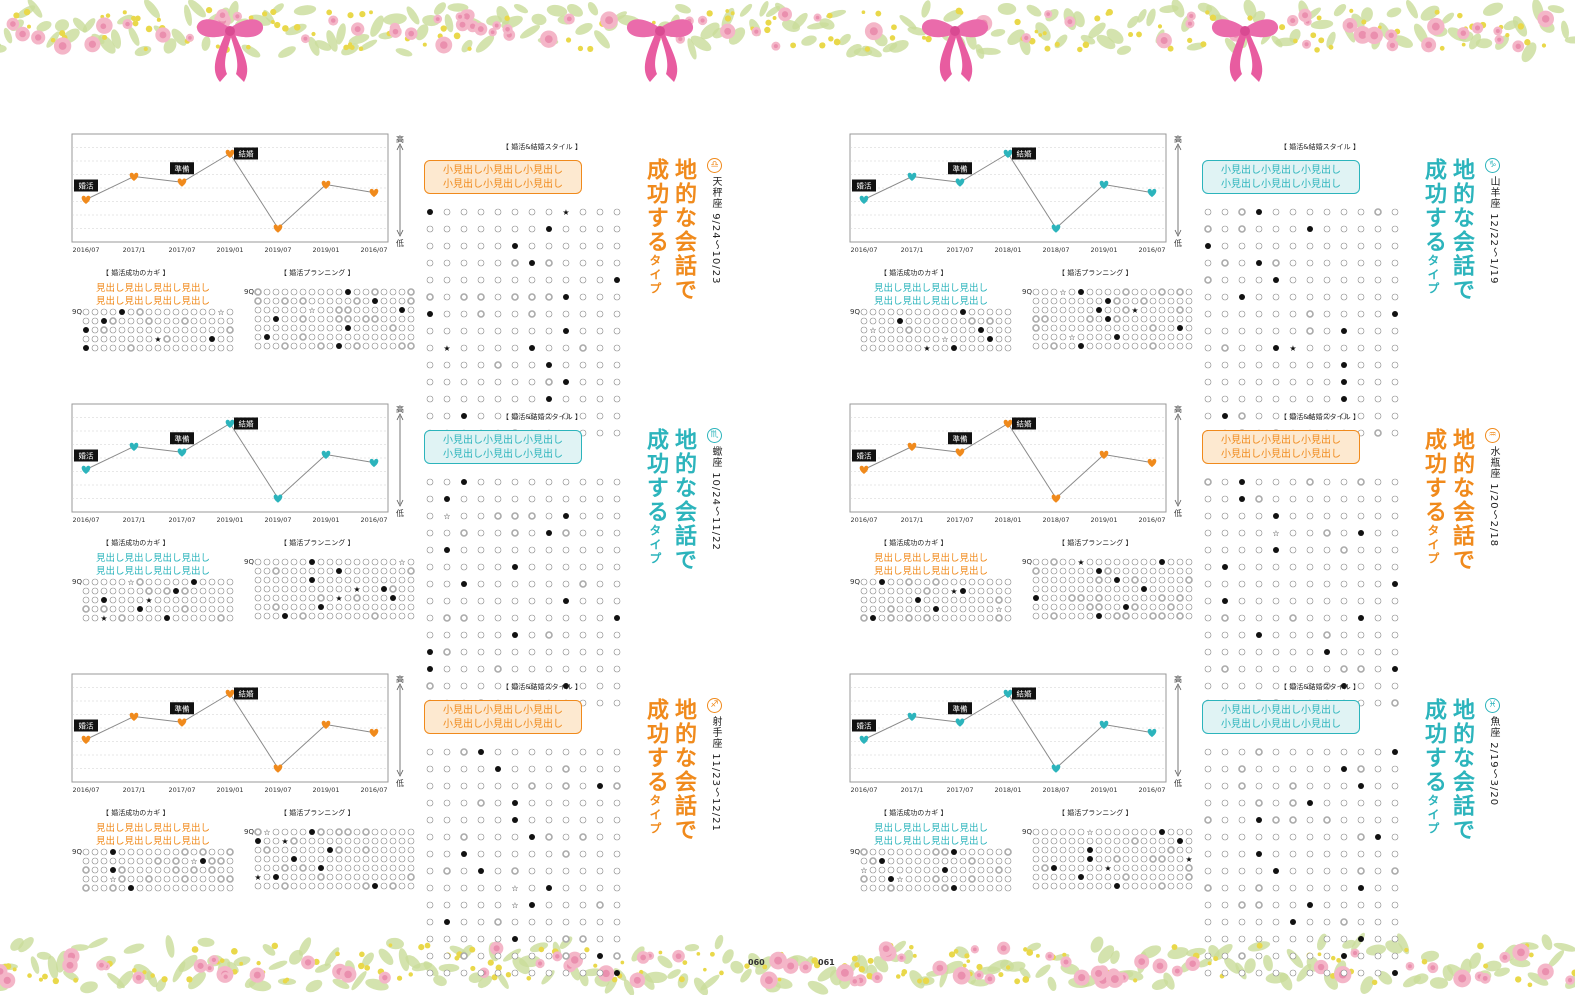 This screenshot has width=1575, height=995. Describe the element at coordinates (714, 253) in the screenshot. I see `zodiac-sign-box: ♎ 天秤座 9/24〜10/23` at that location.